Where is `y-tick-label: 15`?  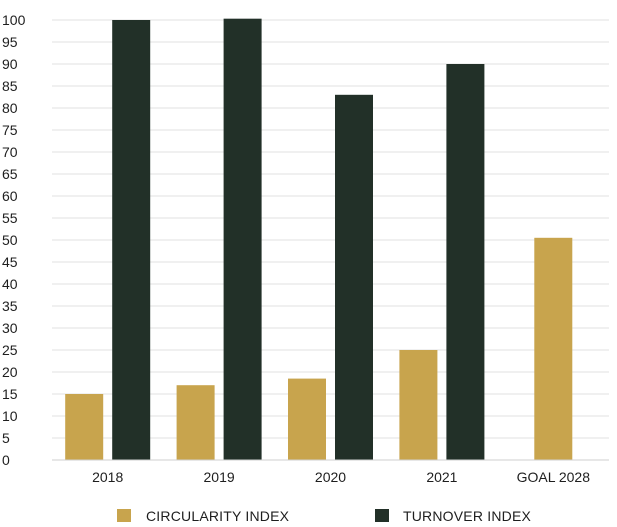
y-tick-label: 15 is located at coordinates (10, 394).